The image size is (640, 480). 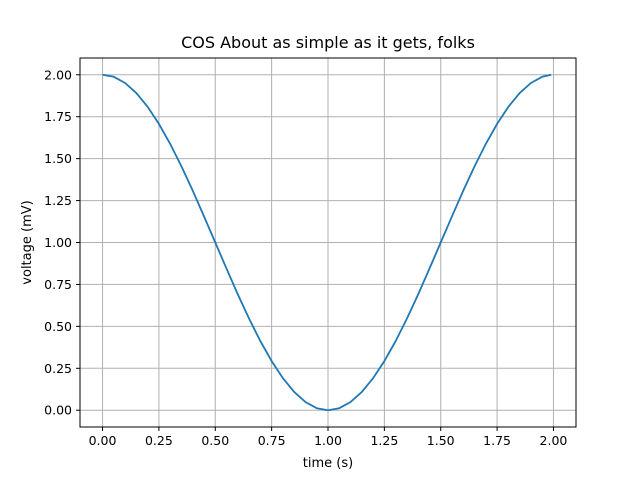 I want to click on y-tick-label: 0.75, so click(x=58, y=284).